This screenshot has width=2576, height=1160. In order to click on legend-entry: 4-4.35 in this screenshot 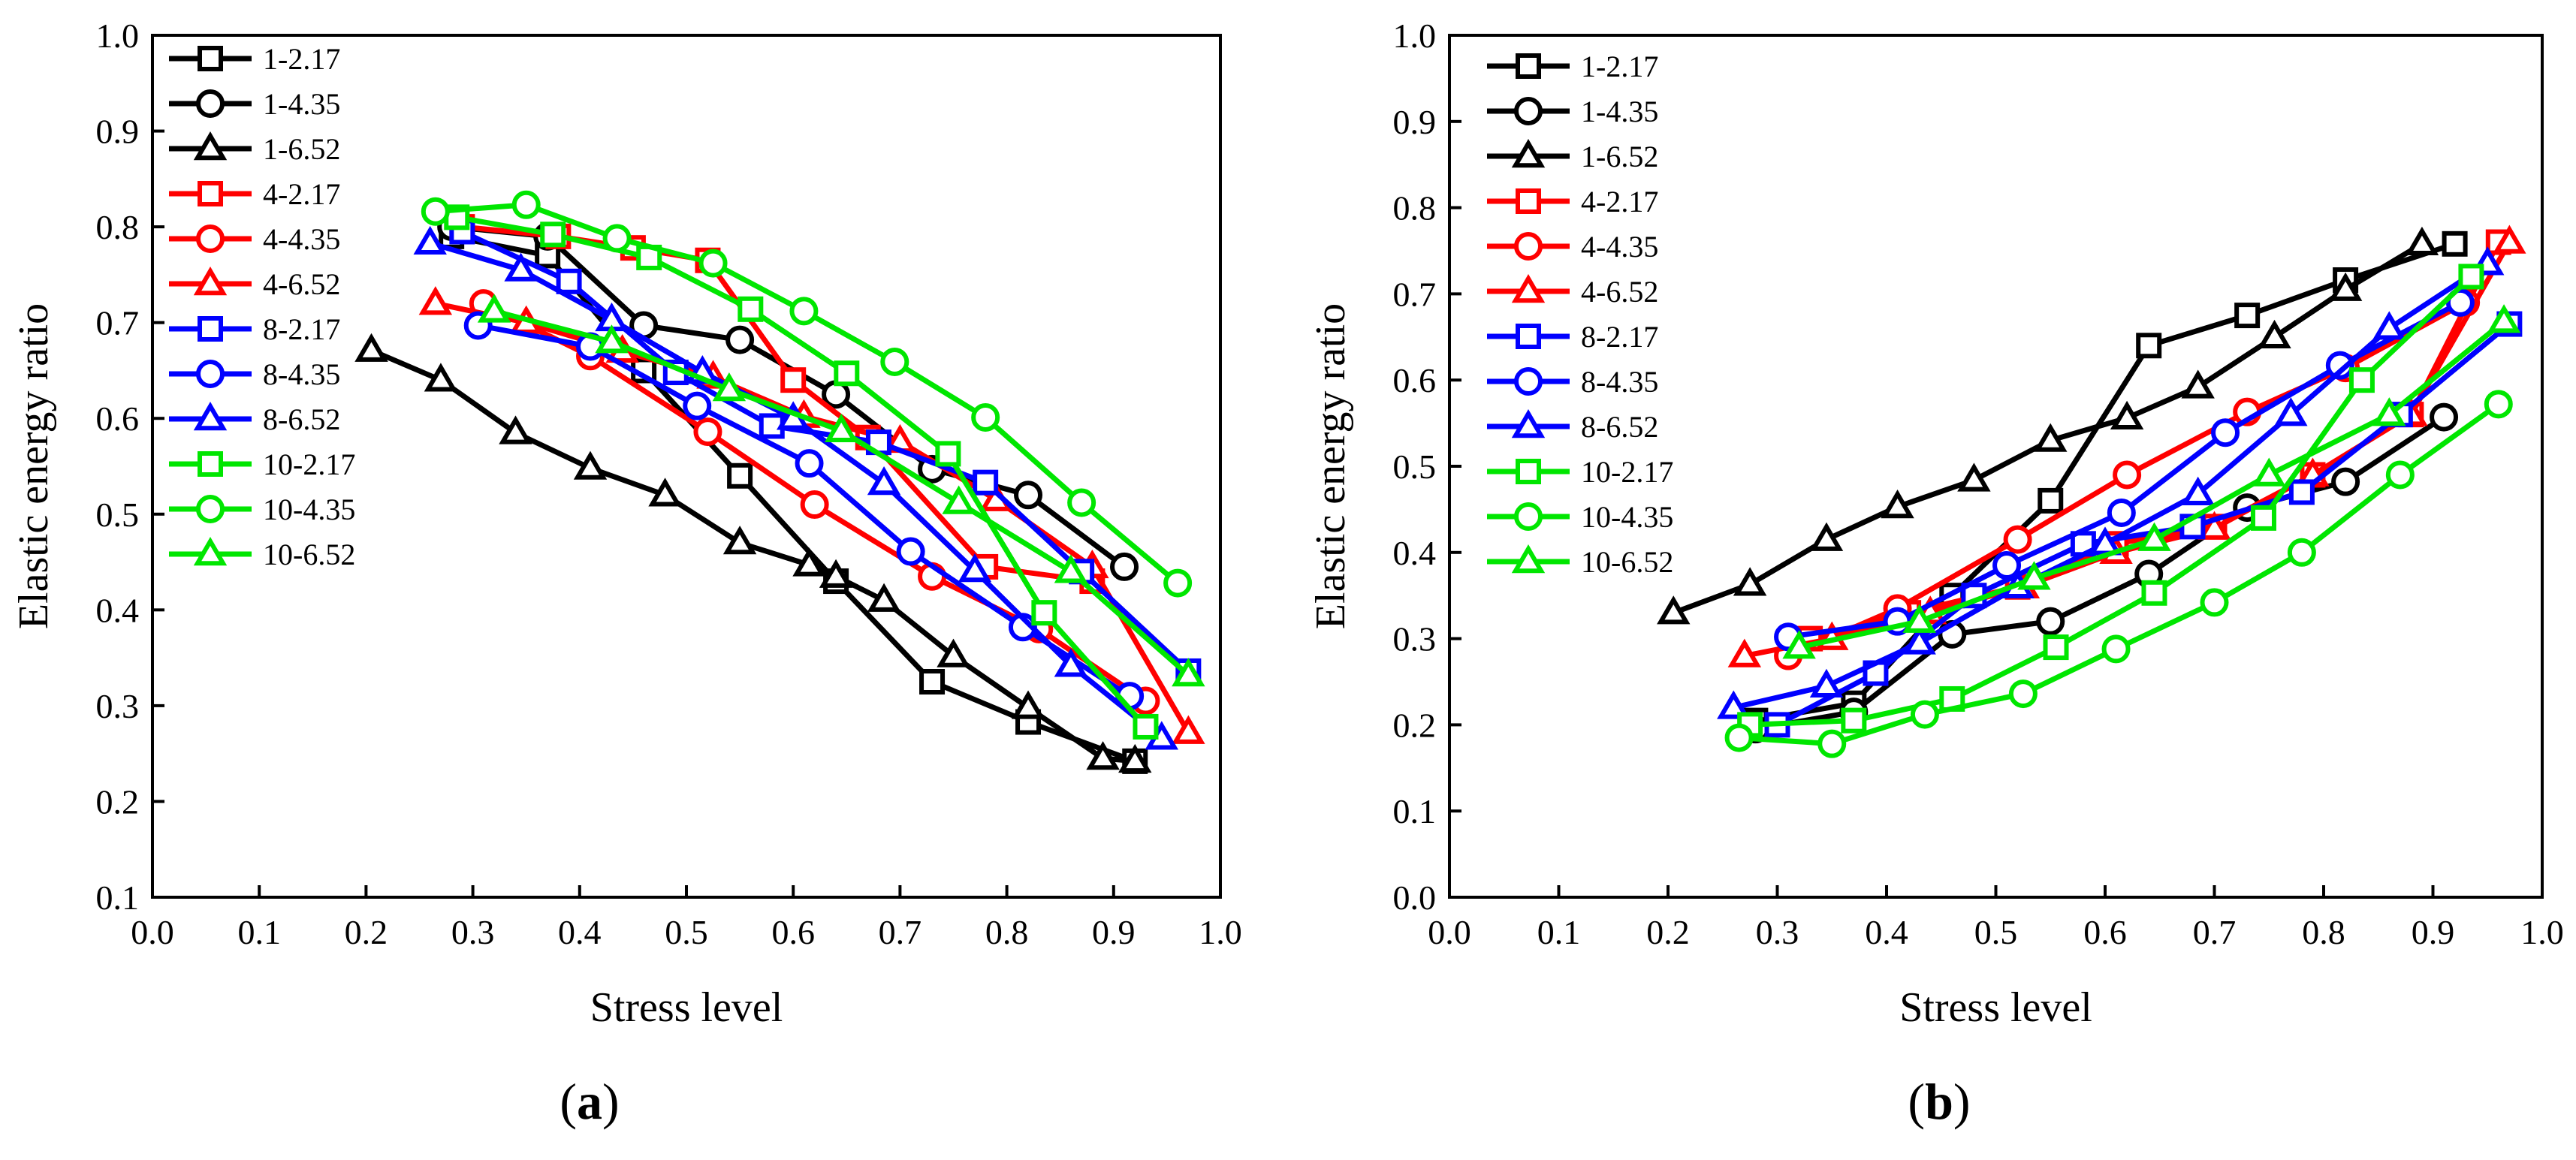, I will do `click(255, 239)`.